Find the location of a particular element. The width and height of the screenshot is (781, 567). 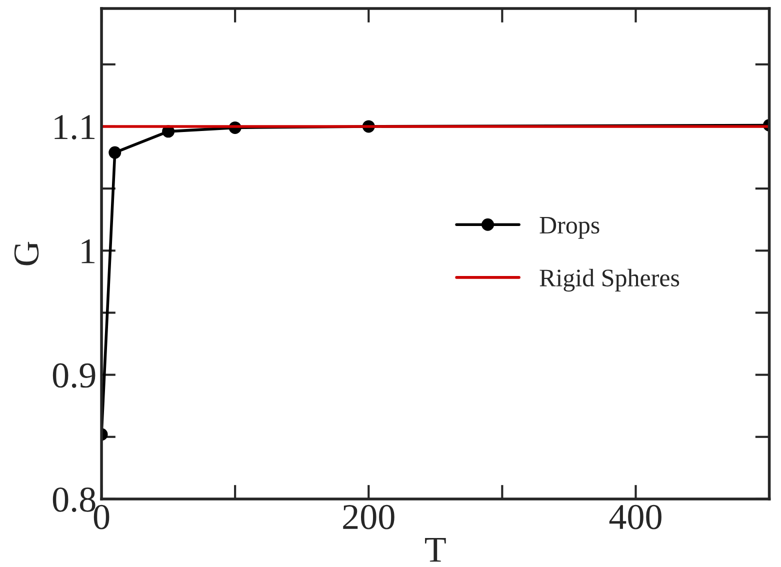

y-tick-label: 1 is located at coordinates (88, 251).